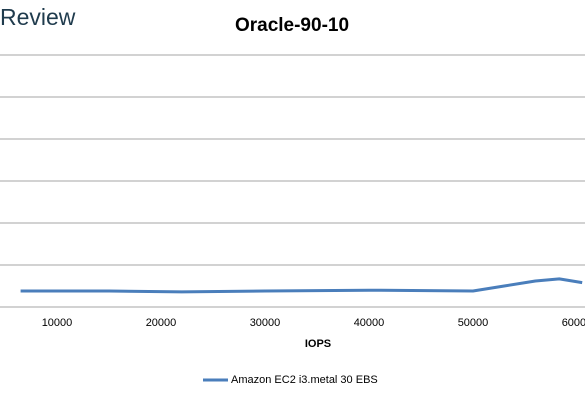 The image size is (585, 401). What do you see at coordinates (292, 25) in the screenshot?
I see `chart-title: Oracle-90-10` at bounding box center [292, 25].